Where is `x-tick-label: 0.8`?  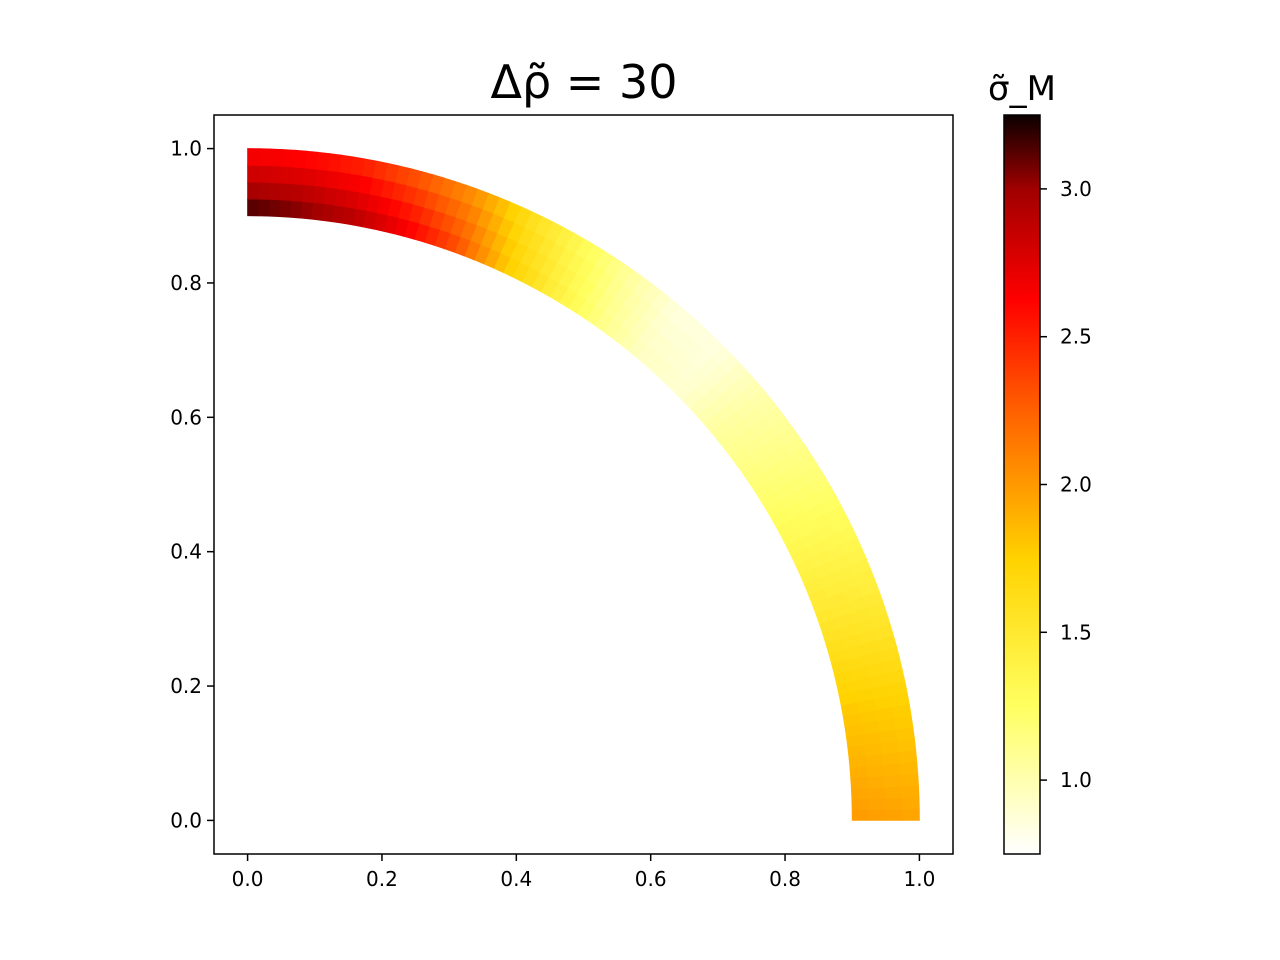 x-tick-label: 0.8 is located at coordinates (785, 879).